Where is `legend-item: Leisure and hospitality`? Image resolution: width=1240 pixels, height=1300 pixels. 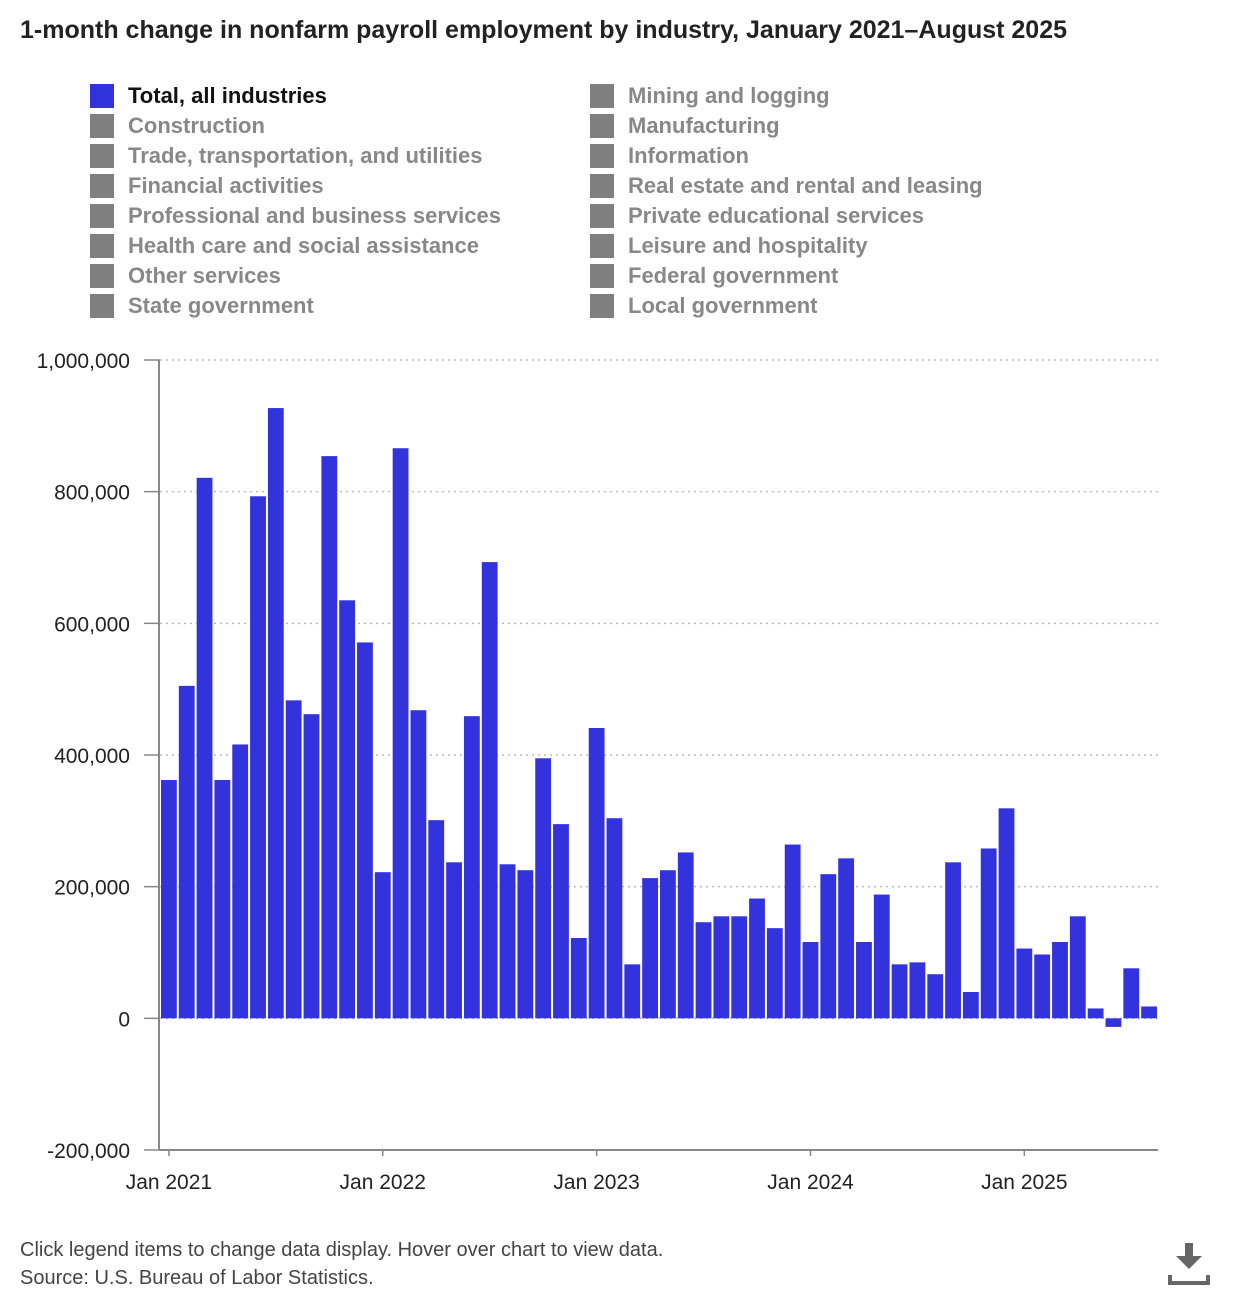
legend-item: Leisure and hospitality is located at coordinates (840, 245).